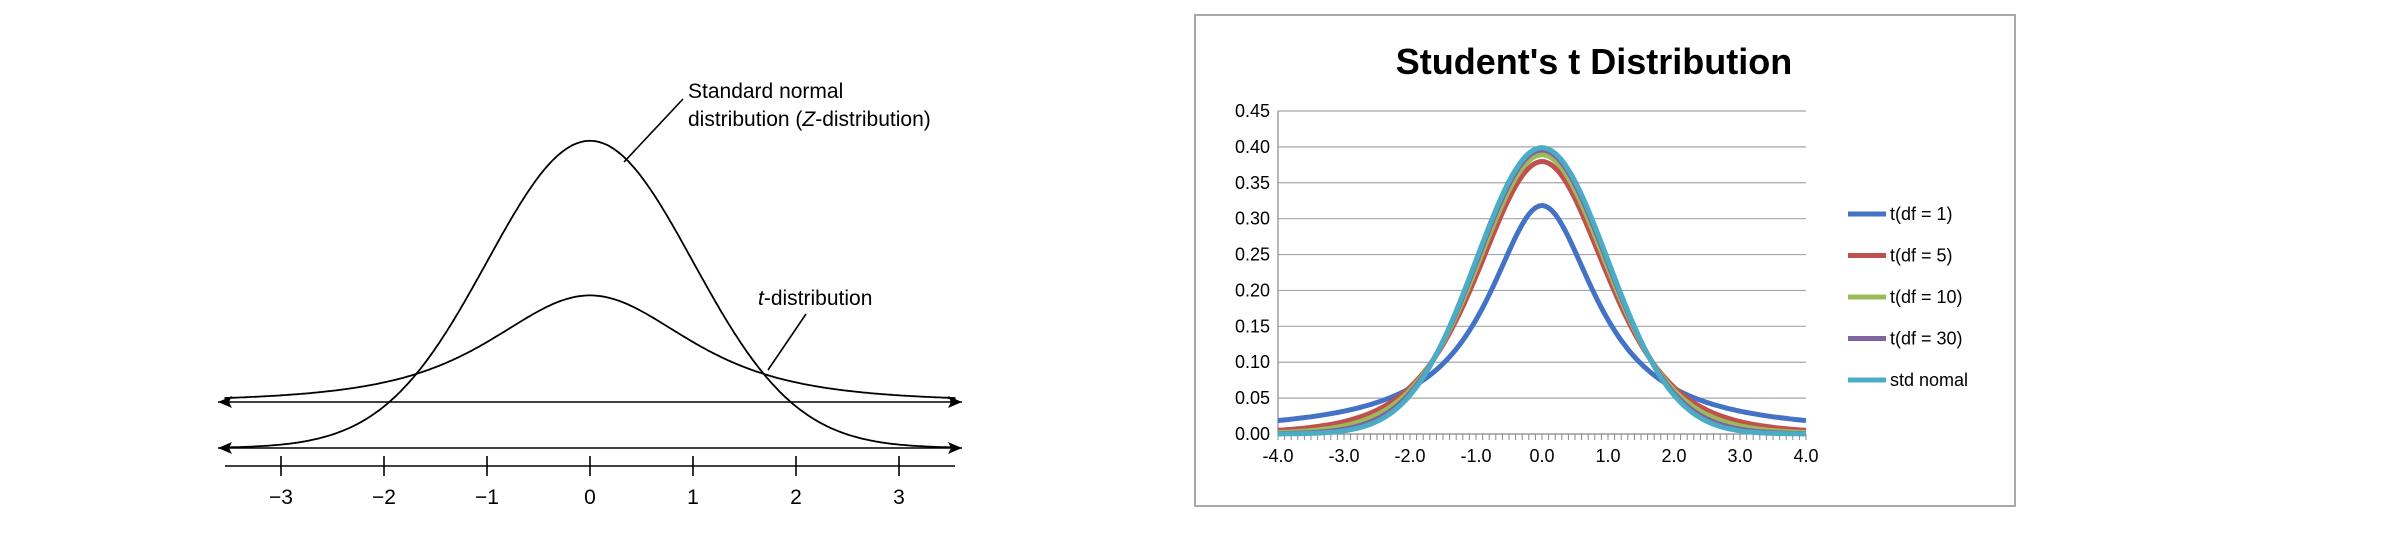 This screenshot has height=536, width=2396. What do you see at coordinates (590, 346) in the screenshot?
I see `t-distribution-curve` at bounding box center [590, 346].